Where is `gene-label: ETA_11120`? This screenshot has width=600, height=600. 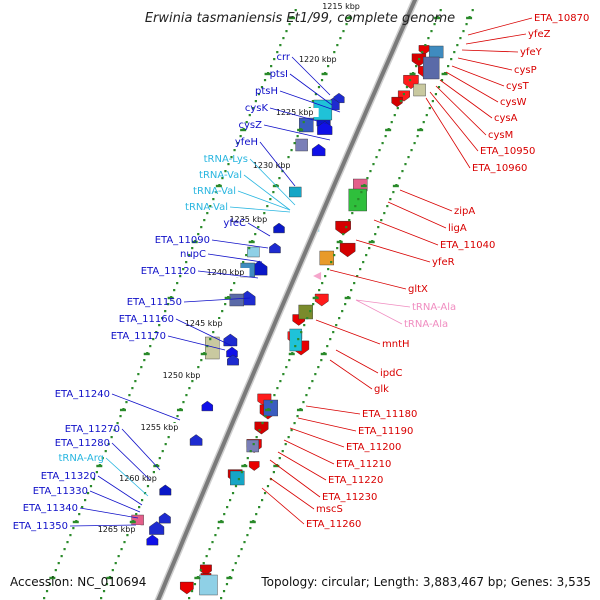 gene-label: ETA_11120 is located at coordinates (168, 271).